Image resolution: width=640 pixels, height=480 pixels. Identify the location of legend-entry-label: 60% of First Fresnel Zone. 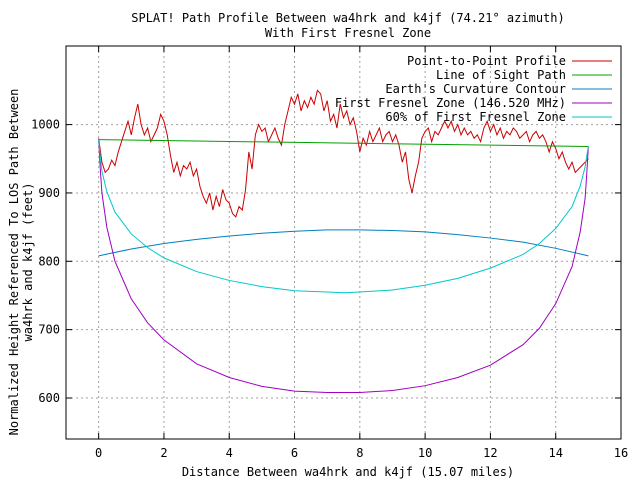
(475, 117).